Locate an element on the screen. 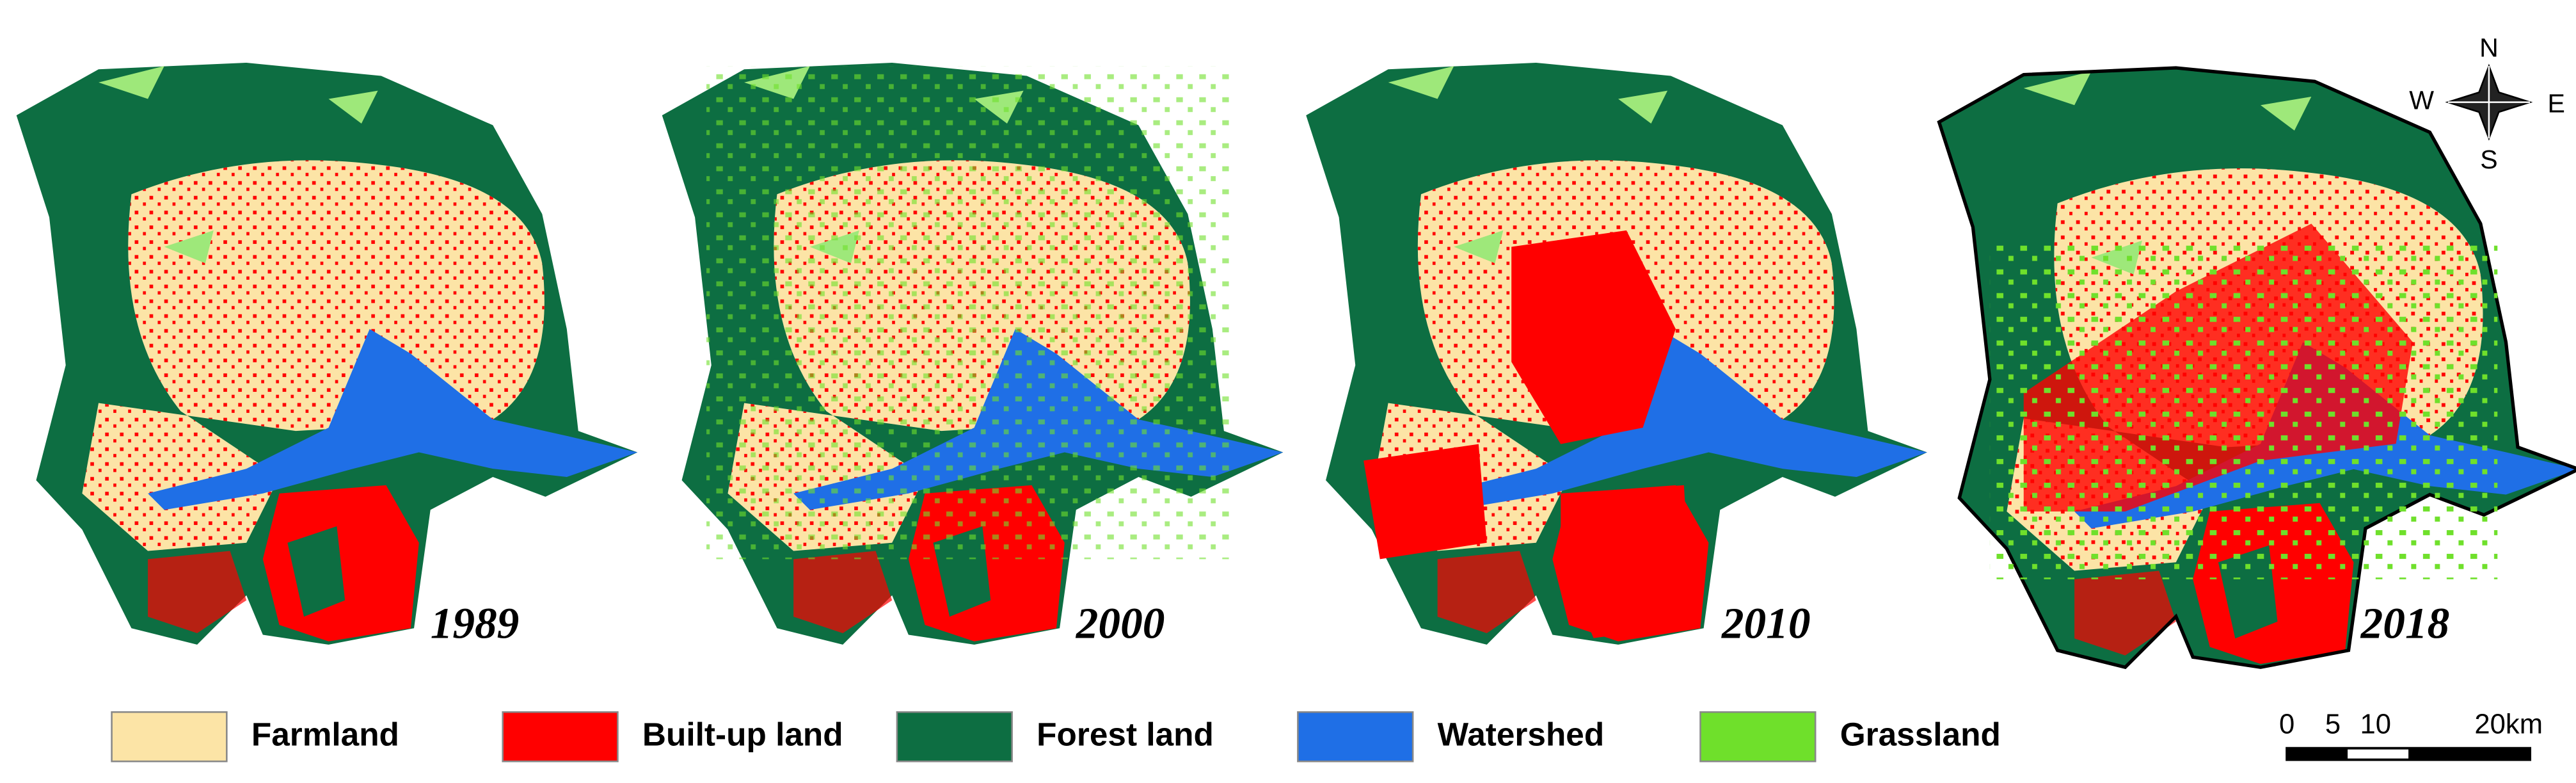 The width and height of the screenshot is (2576, 783). compass-w: W is located at coordinates (2422, 100).